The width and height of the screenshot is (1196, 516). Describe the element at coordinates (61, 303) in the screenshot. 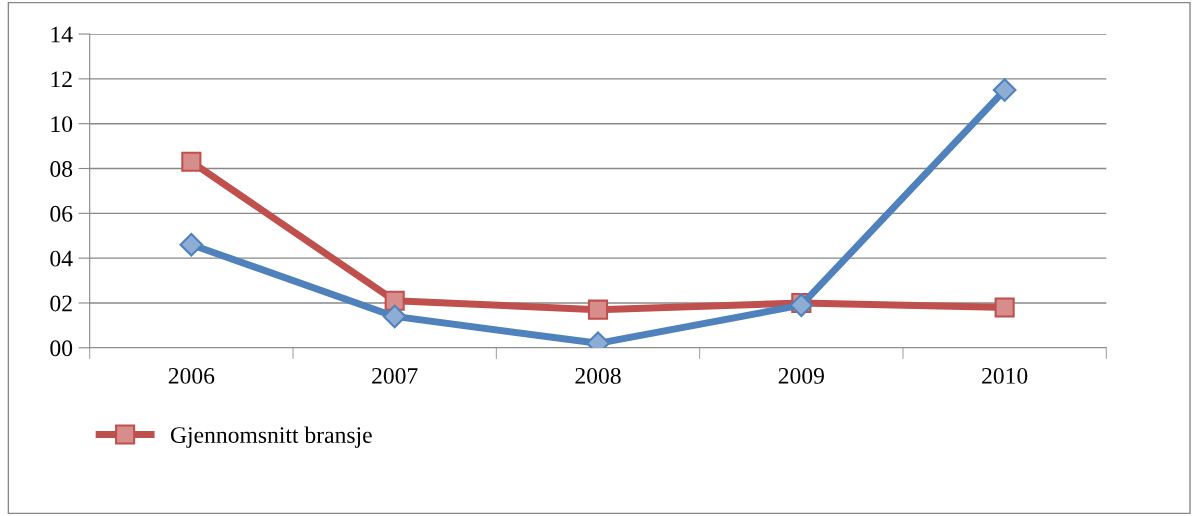

I see `y-tick-label: 02` at that location.